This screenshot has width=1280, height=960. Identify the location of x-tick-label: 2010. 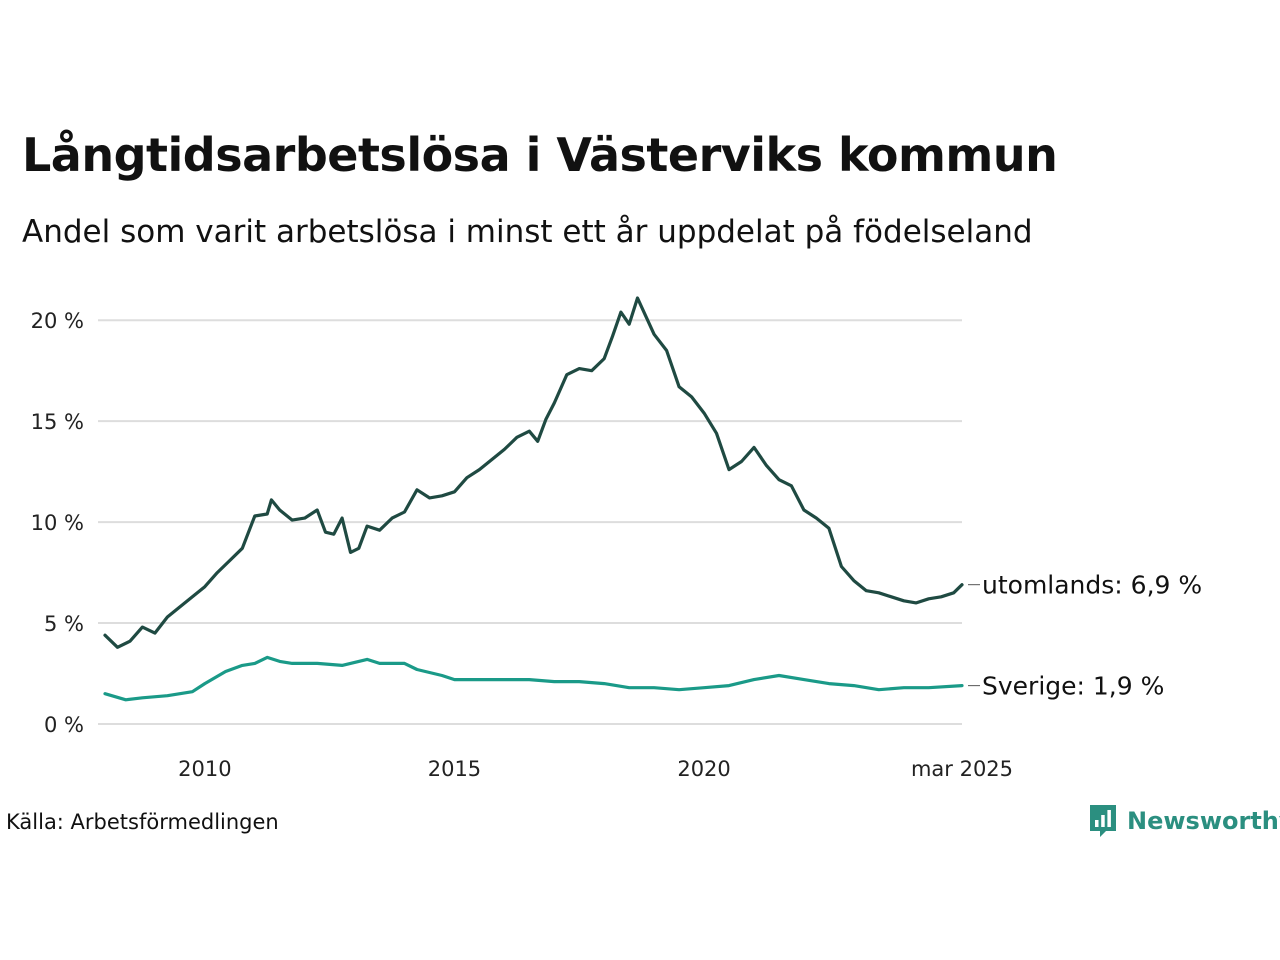
(204, 769).